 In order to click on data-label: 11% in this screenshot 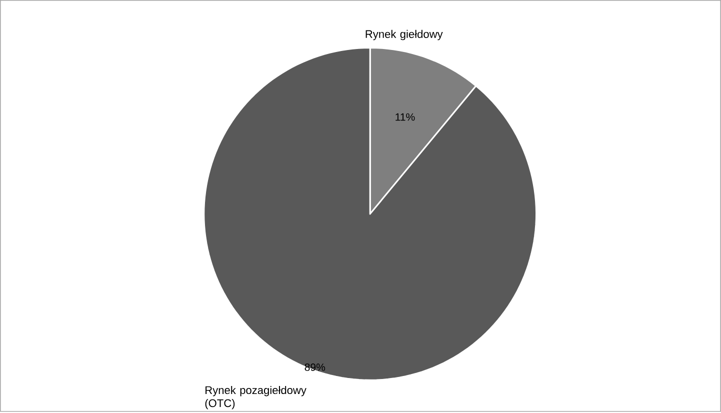, I will do `click(405, 117)`.